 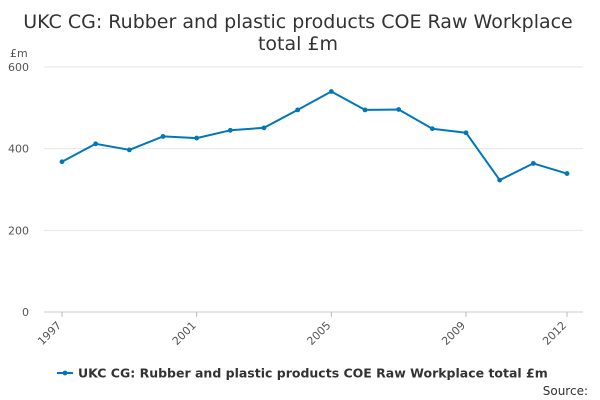 I want to click on y-tick-label: 600, so click(x=18, y=67).